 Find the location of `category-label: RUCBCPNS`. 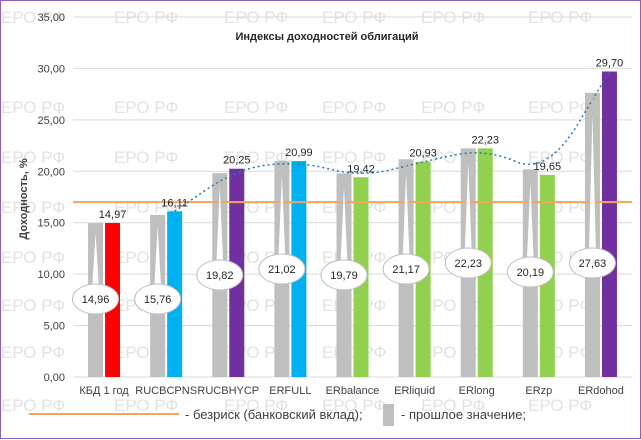

category-label: RUCBCPNS is located at coordinates (166, 391).